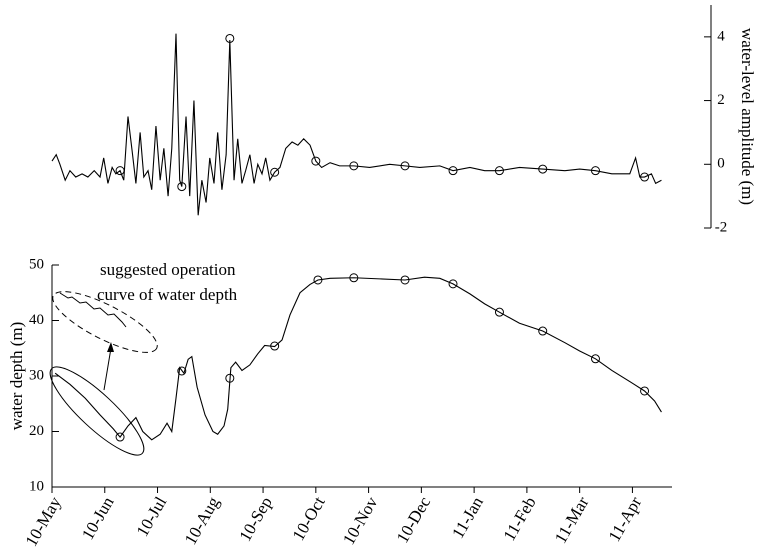 This screenshot has width=759, height=559. I want to click on y-axis-label: water depth (m), so click(16, 376).